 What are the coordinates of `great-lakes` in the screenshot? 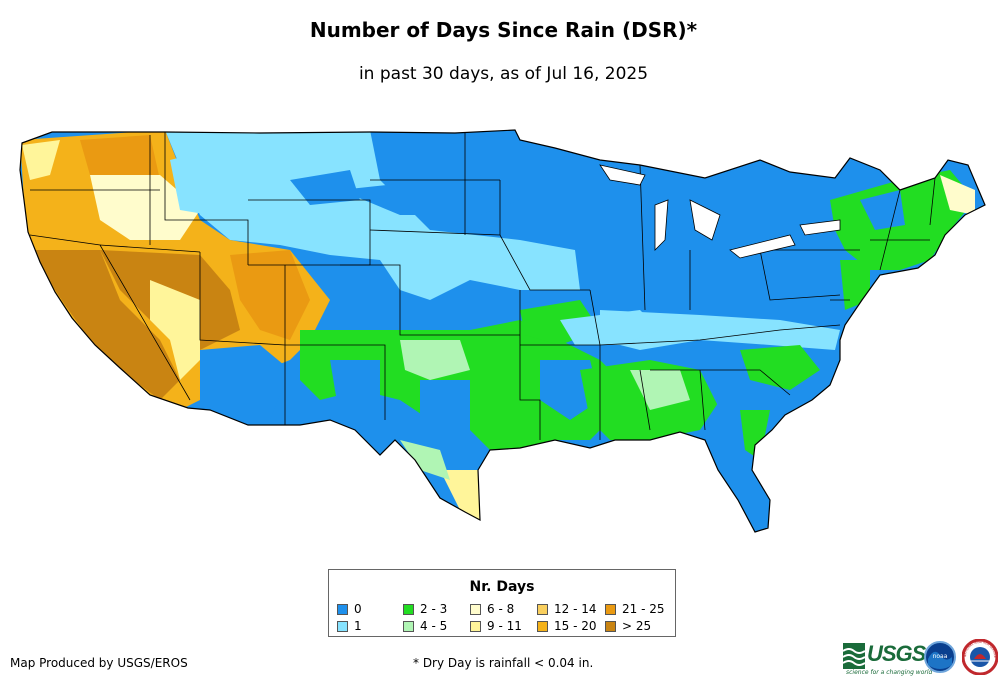 It's located at (720, 211).